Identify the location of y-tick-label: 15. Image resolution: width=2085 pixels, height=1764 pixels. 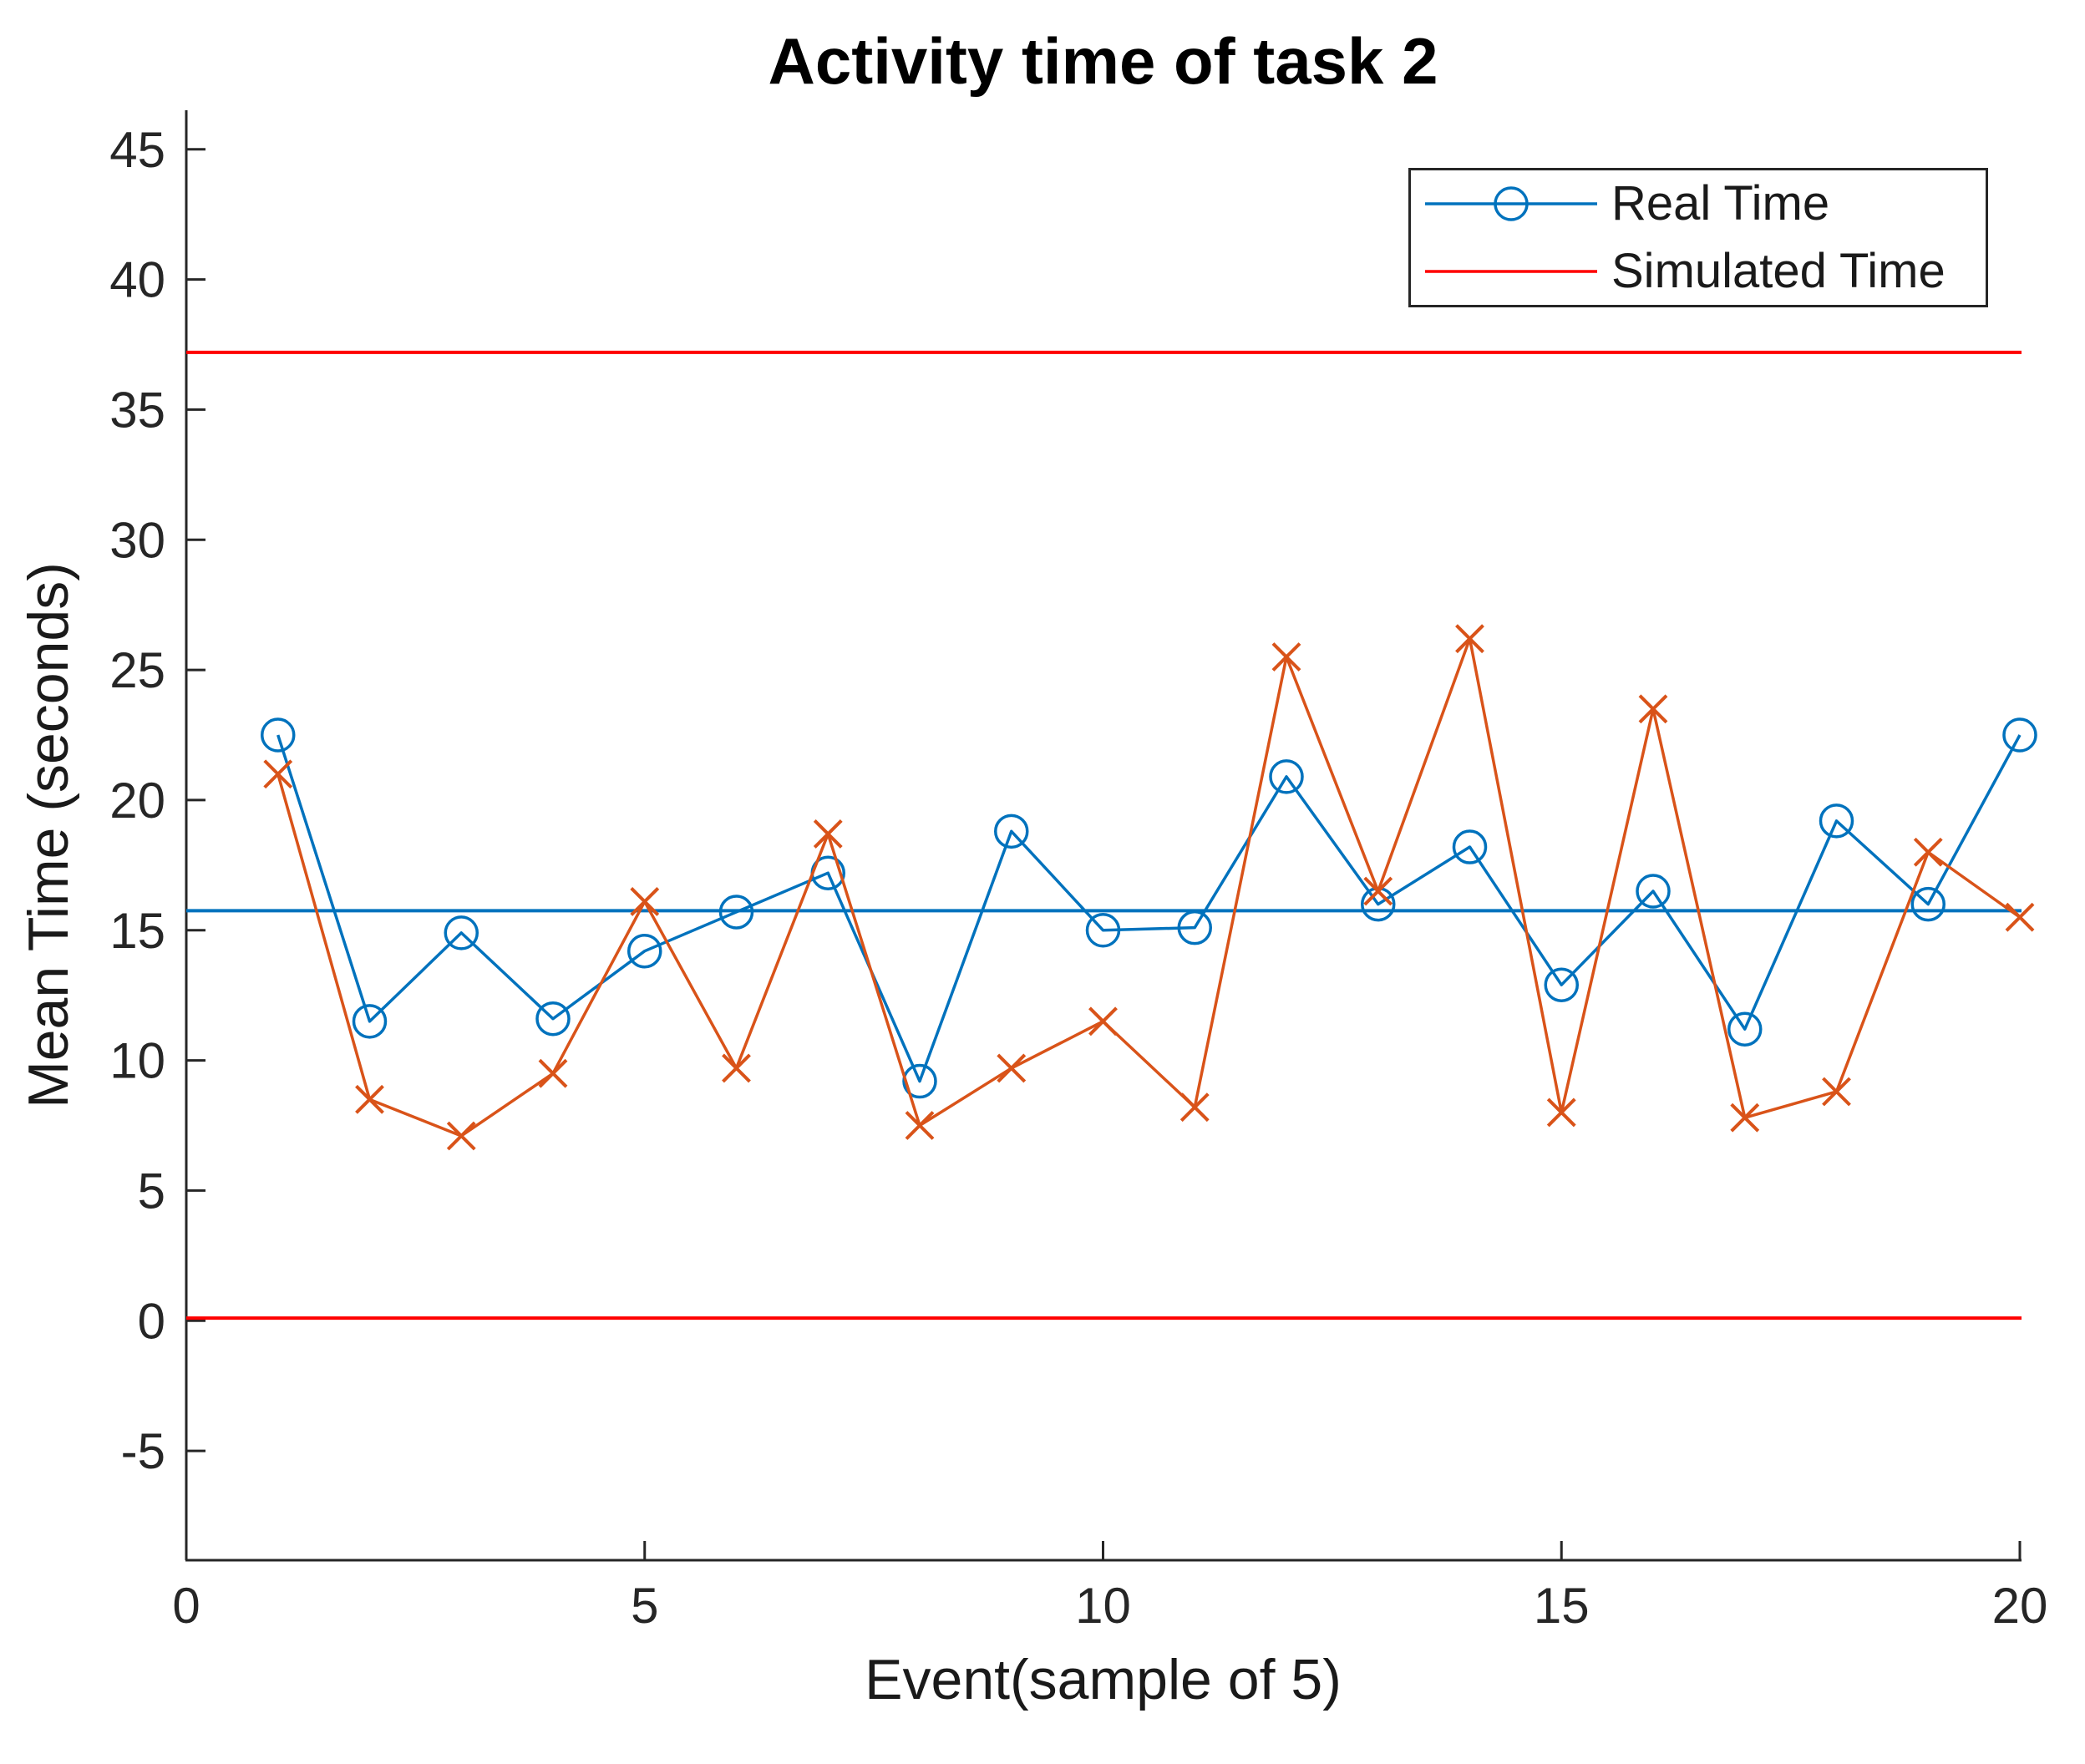
(137, 931).